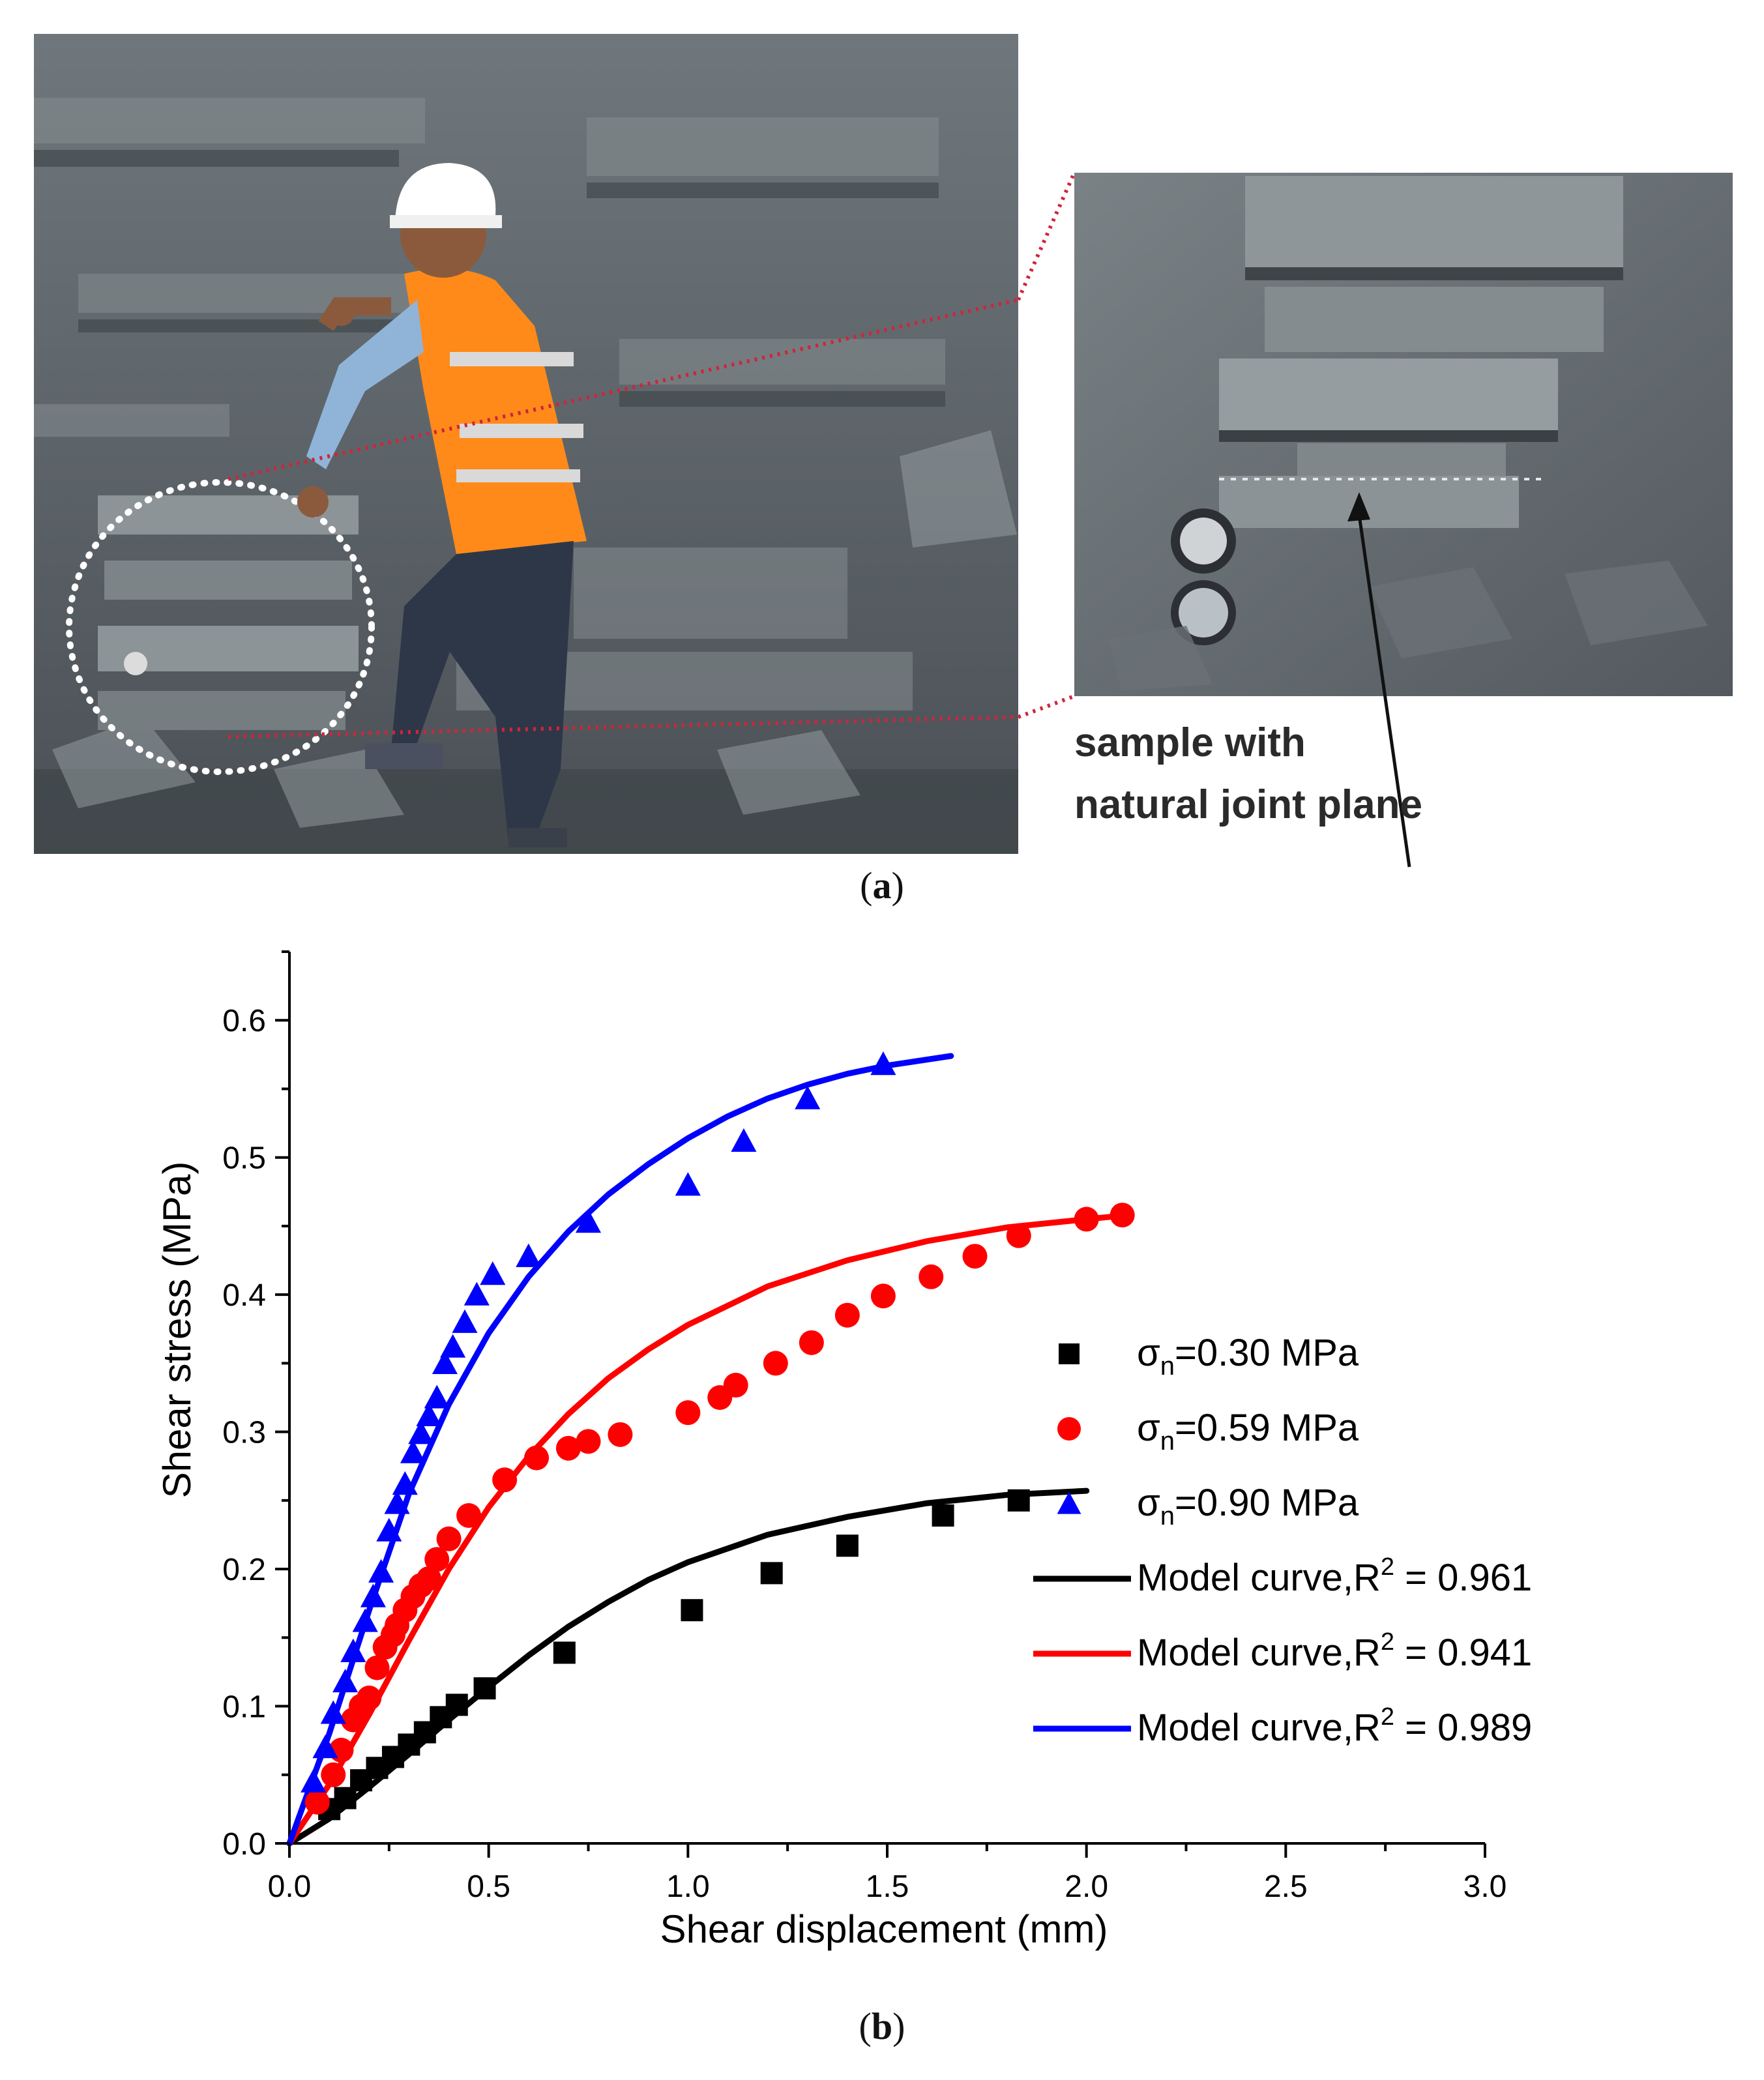 Image resolution: width=1764 pixels, height=2080 pixels. What do you see at coordinates (623, 727) in the screenshot?
I see `connector-line-lower` at bounding box center [623, 727].